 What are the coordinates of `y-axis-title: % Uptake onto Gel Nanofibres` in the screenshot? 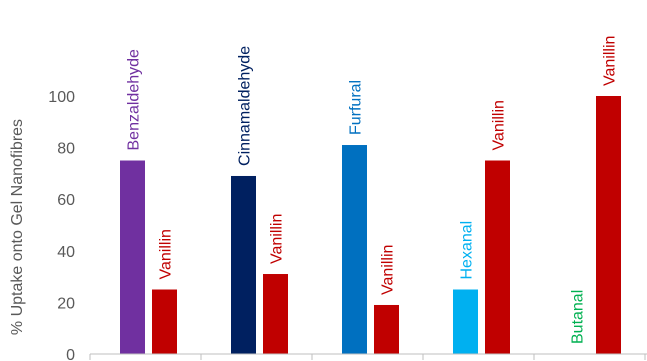 It's located at (17, 227).